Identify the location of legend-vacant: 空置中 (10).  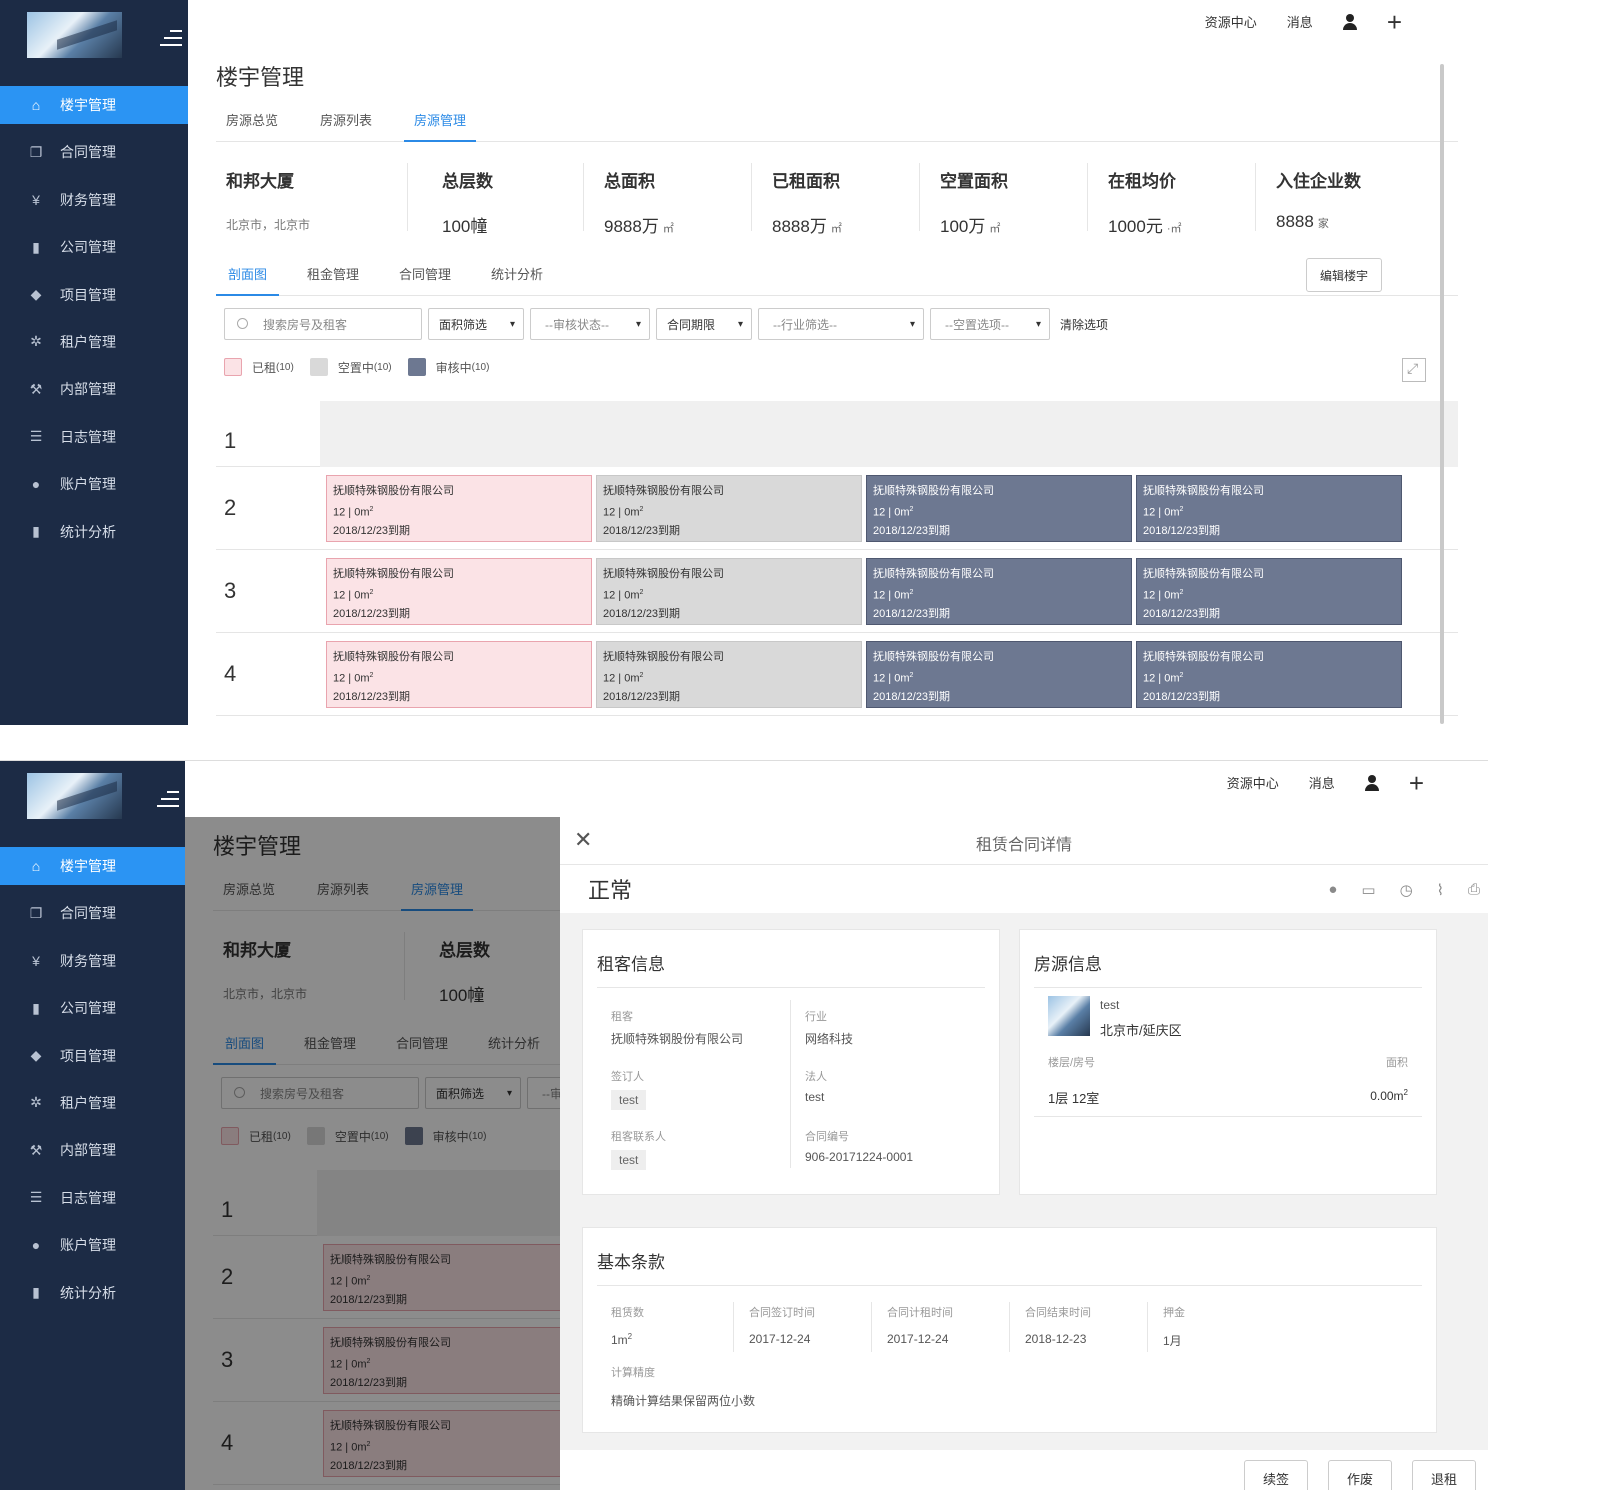
(350, 367).